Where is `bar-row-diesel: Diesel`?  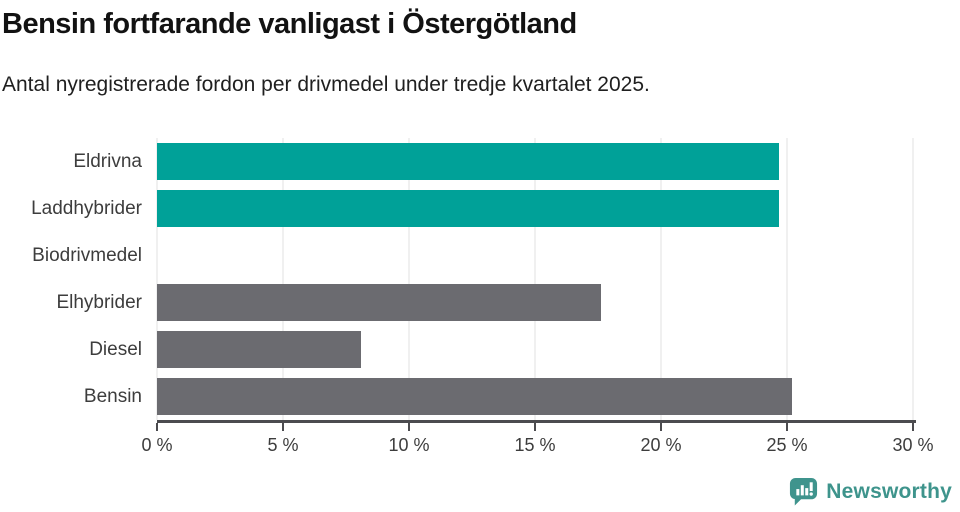 bar-row-diesel: Diesel is located at coordinates (456, 349).